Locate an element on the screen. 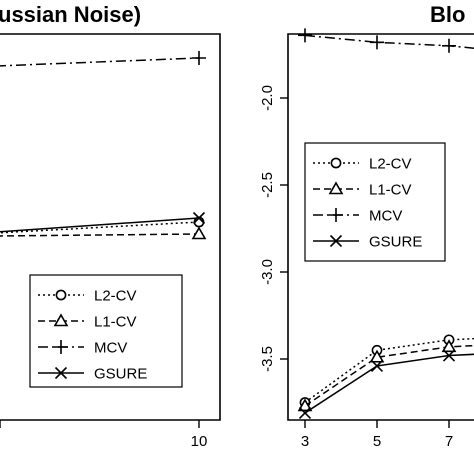 The height and width of the screenshot is (474, 474). right-legend-marker-l2-cv is located at coordinates (336, 163).